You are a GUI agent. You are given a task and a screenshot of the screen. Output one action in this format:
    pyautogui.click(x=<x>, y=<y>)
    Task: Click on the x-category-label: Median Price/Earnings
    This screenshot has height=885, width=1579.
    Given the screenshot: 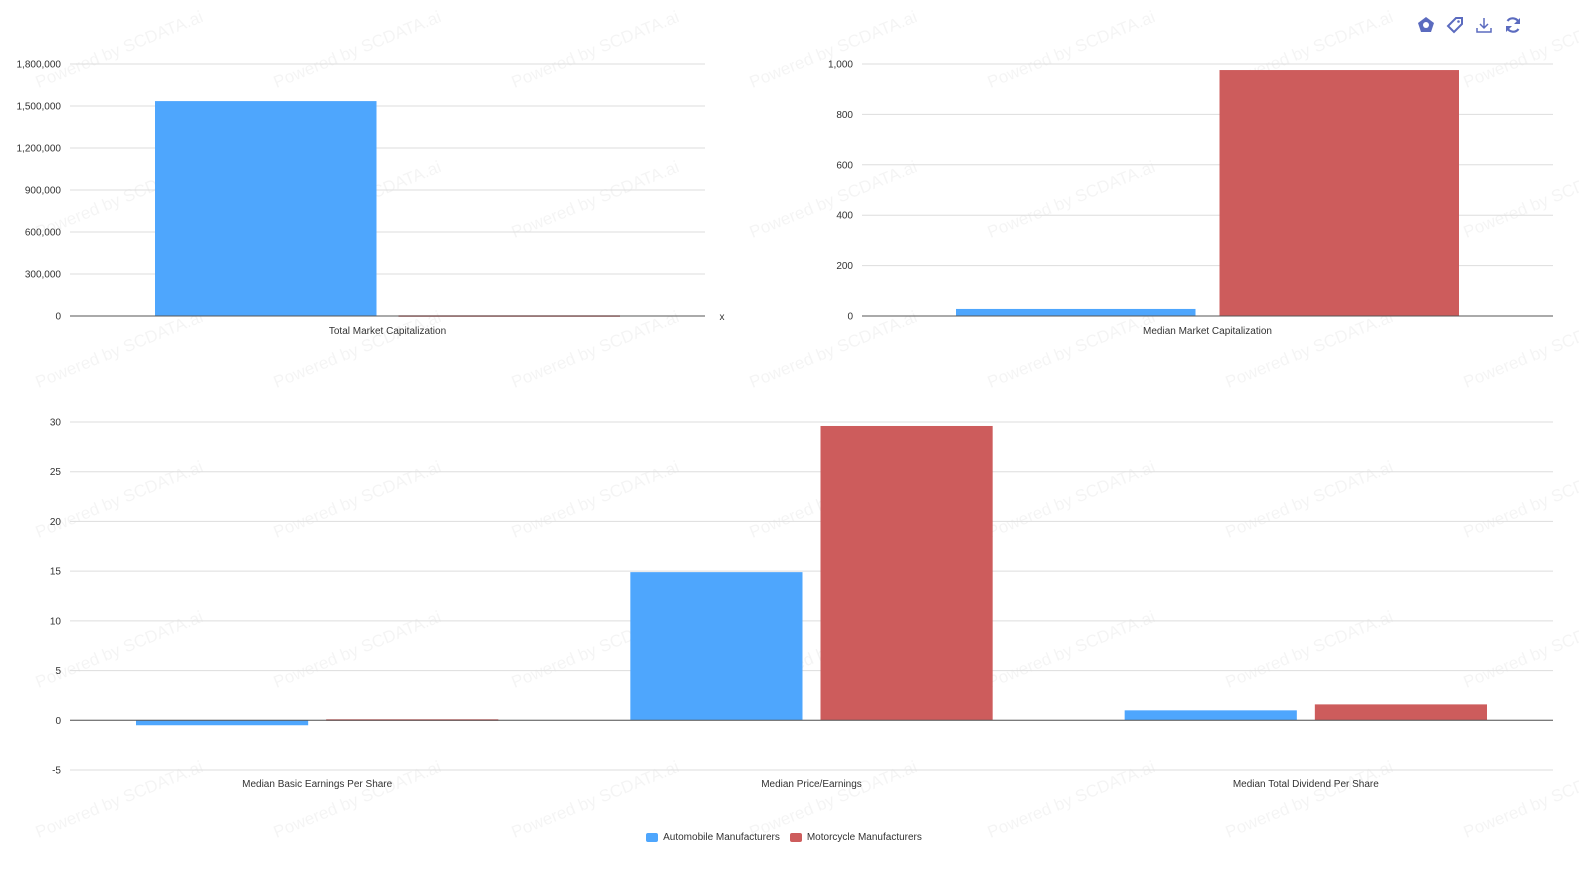 What is the action you would take?
    pyautogui.click(x=811, y=784)
    